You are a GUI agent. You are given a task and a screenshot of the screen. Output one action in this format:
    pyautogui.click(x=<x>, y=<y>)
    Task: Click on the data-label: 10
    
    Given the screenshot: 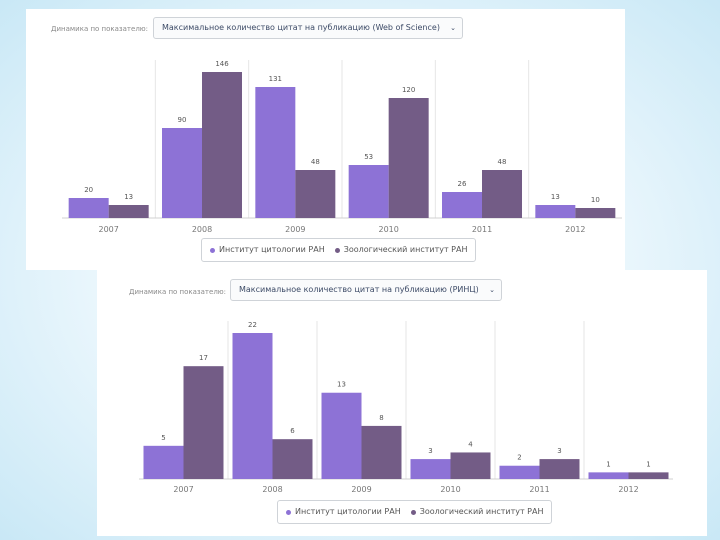 What is the action you would take?
    pyautogui.click(x=595, y=200)
    